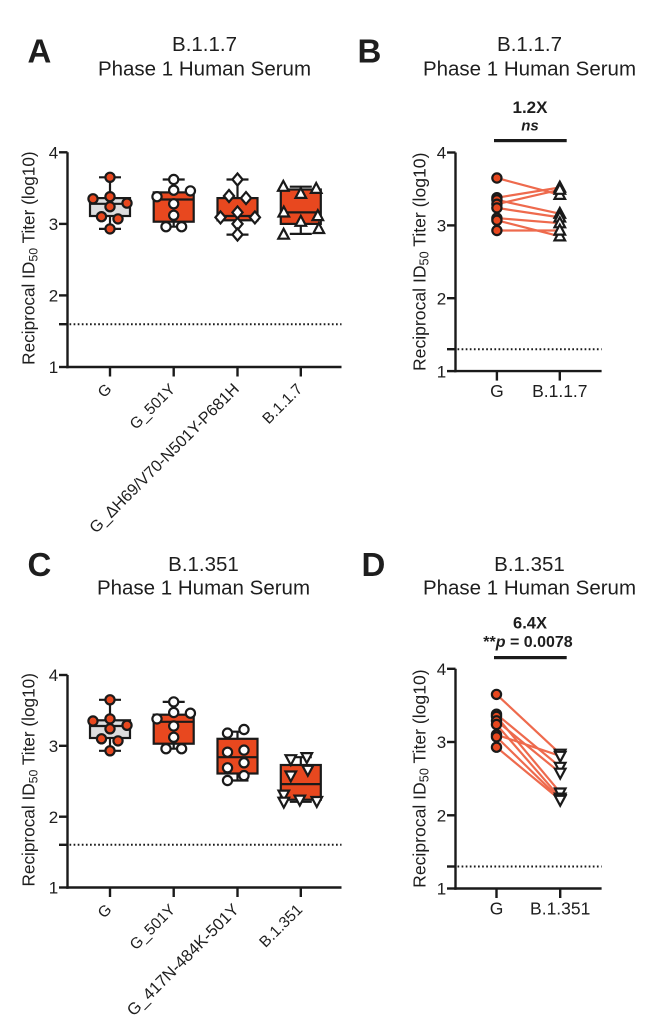  What do you see at coordinates (40, 564) in the screenshot?
I see `svg-text: C` at bounding box center [40, 564].